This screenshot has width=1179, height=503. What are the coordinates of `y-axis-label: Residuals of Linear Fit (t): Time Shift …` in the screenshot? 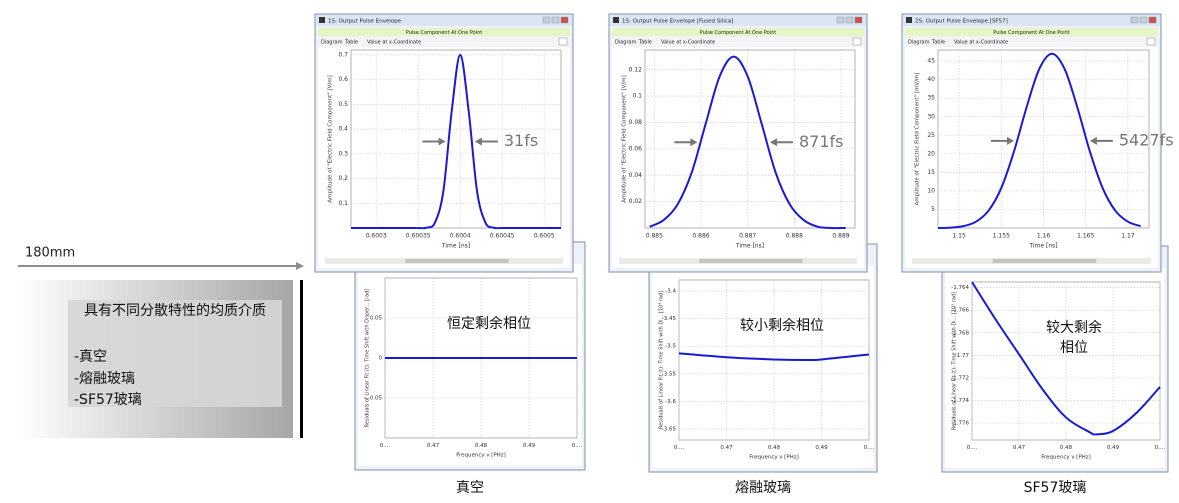 It's located at (368, 358).